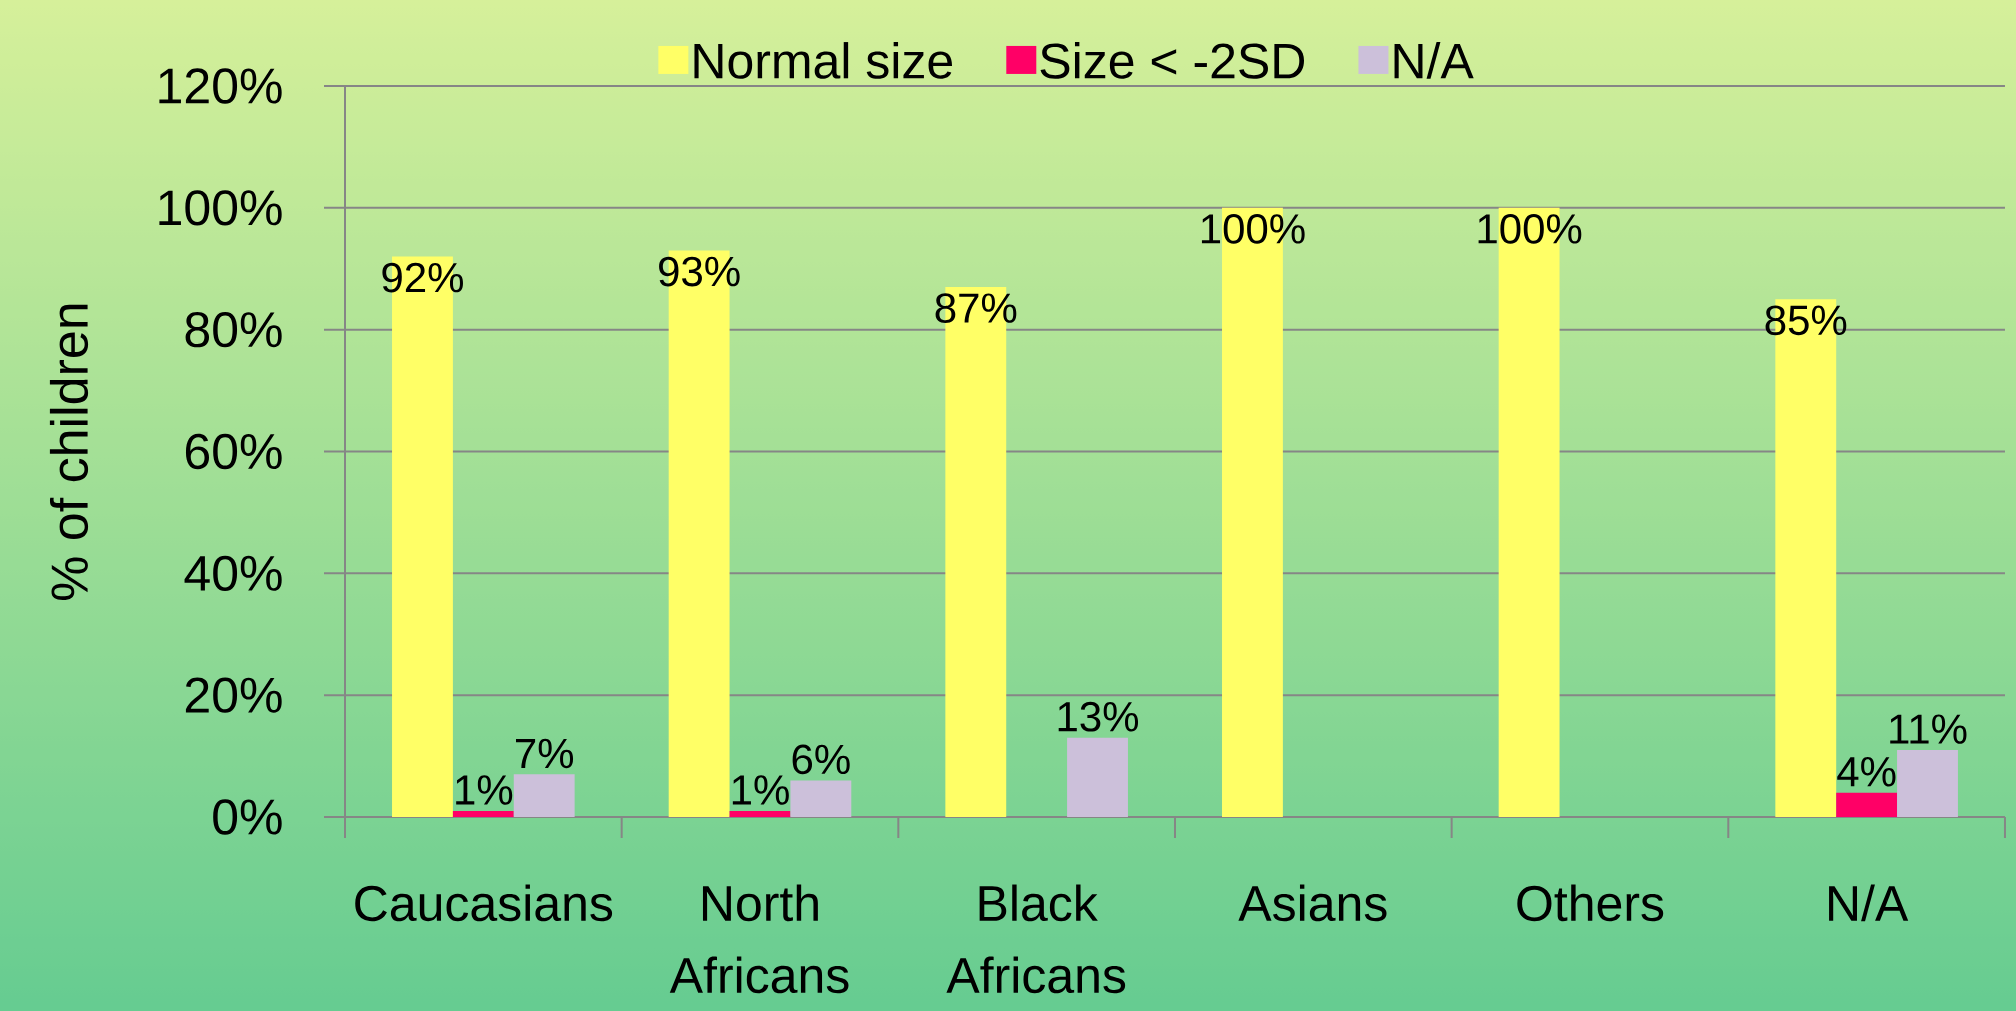 The image size is (2016, 1011). I want to click on y-tick-label: 20%, so click(233, 695).